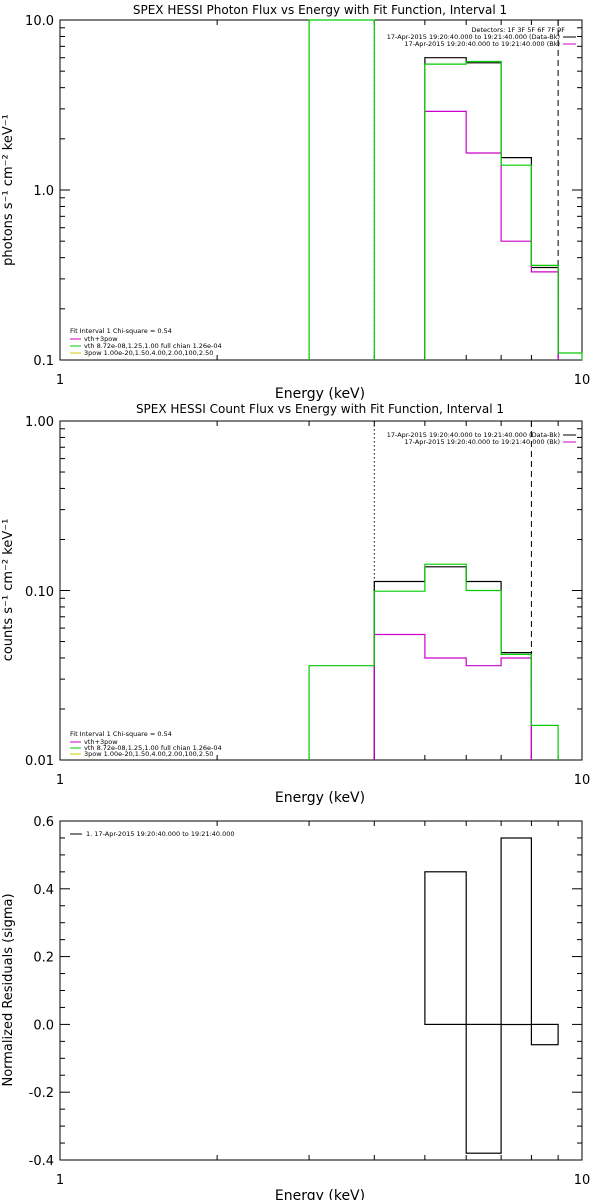  Describe the element at coordinates (41, 992) in the screenshot. I see `residuals-ytick-labels: 0.6 0.4 0.2 0.0 -0.2 -0.4` at that location.